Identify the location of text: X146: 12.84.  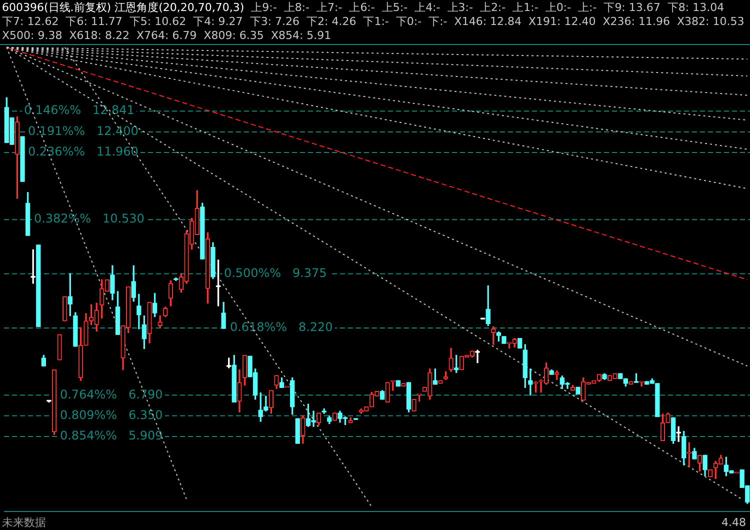
(488, 22).